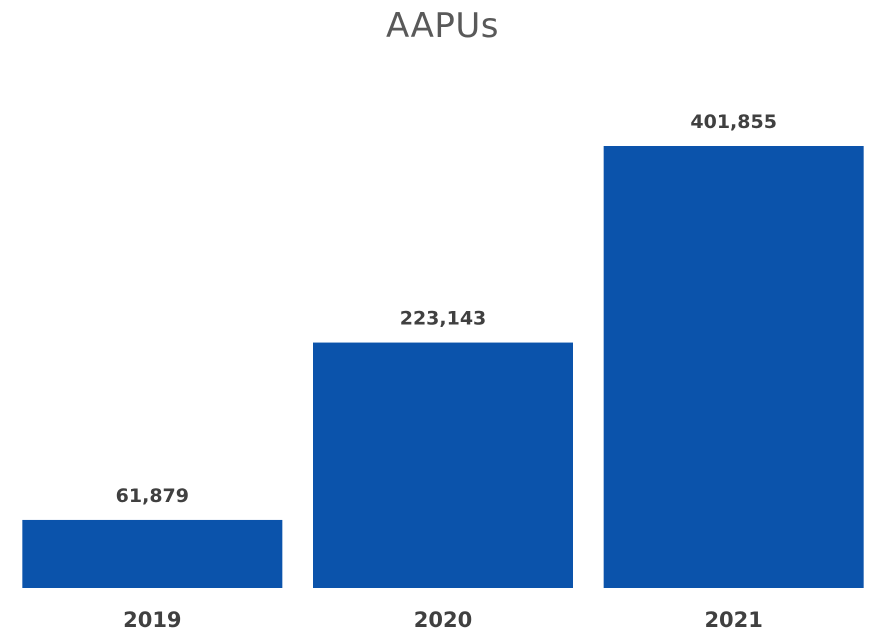 The width and height of the screenshot is (885, 634). What do you see at coordinates (152, 496) in the screenshot?
I see `data-label-2019: 61,879` at bounding box center [152, 496].